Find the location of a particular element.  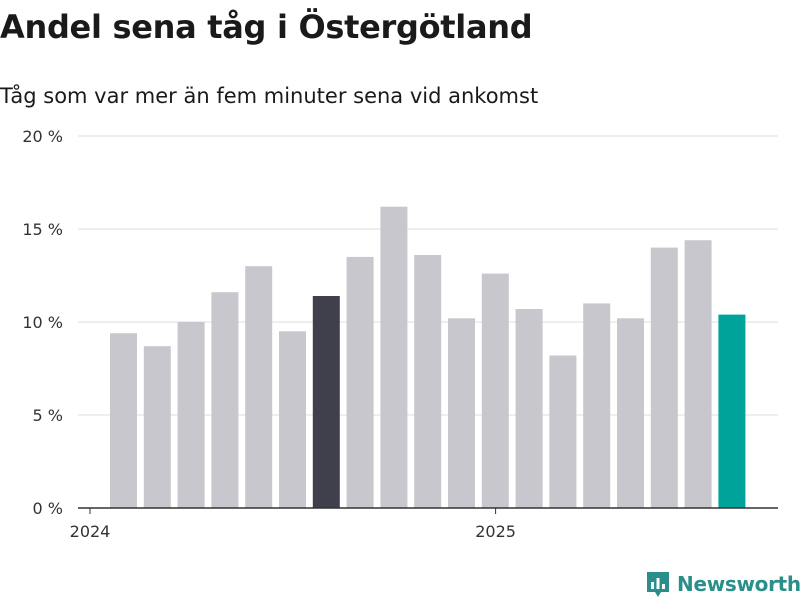

newsworthy-logo: Newsworthy is located at coordinates (722, 584).